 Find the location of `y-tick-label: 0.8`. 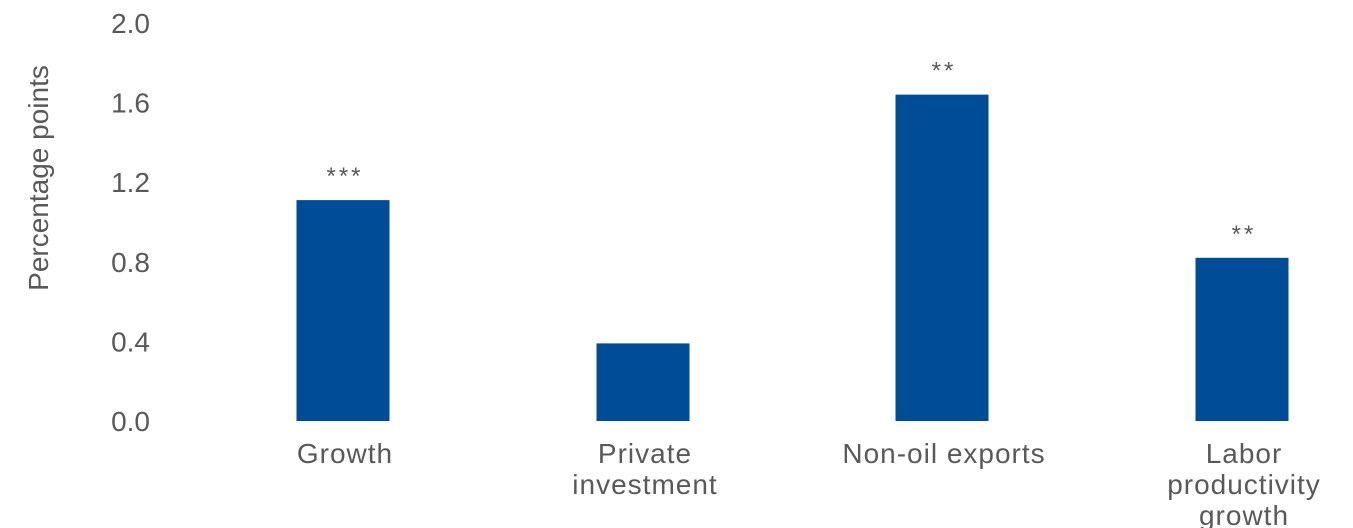

y-tick-label: 0.8 is located at coordinates (130, 262).